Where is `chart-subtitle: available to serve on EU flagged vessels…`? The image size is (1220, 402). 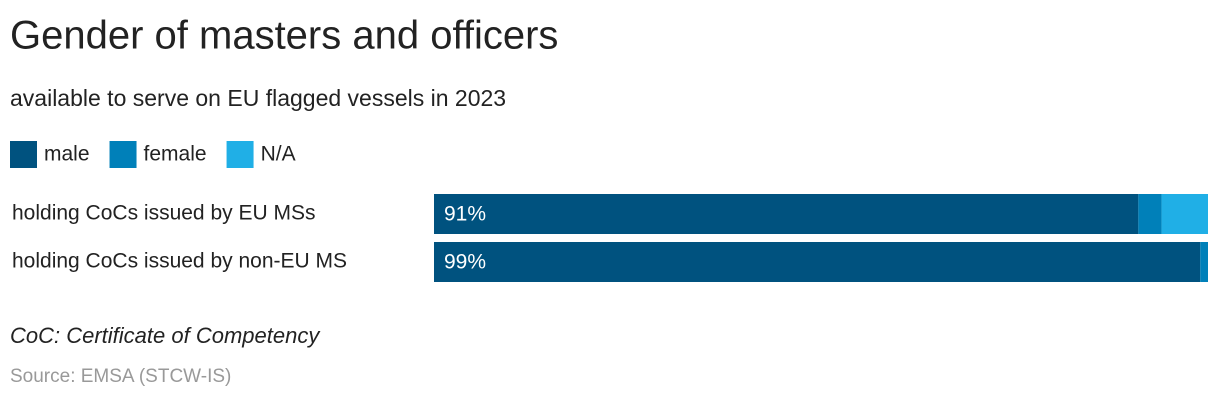 chart-subtitle: available to serve on EU flagged vessels… is located at coordinates (258, 98).